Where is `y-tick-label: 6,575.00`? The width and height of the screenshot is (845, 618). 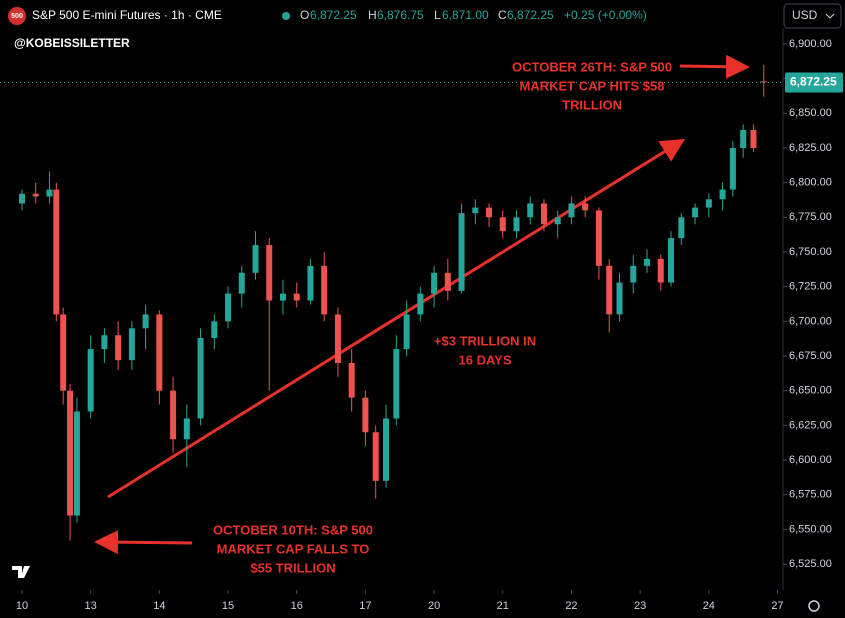
y-tick-label: 6,575.00 is located at coordinates (810, 495).